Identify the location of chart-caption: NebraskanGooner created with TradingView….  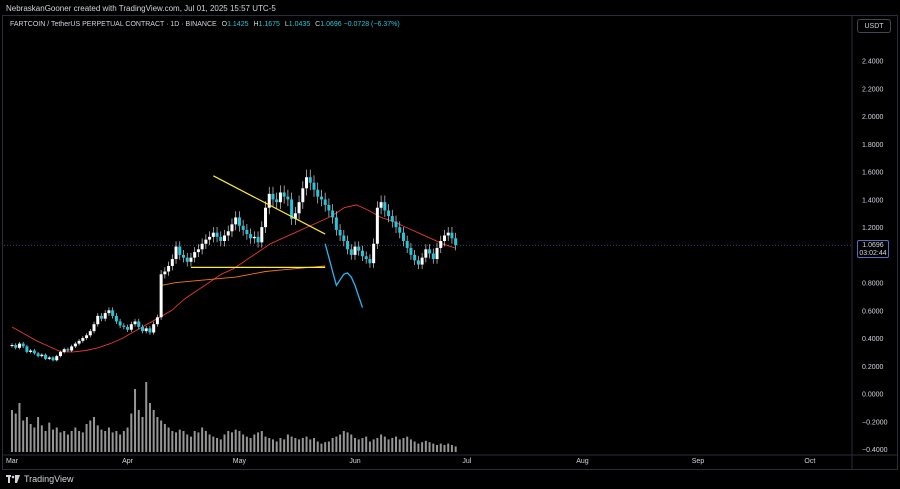
(141, 8).